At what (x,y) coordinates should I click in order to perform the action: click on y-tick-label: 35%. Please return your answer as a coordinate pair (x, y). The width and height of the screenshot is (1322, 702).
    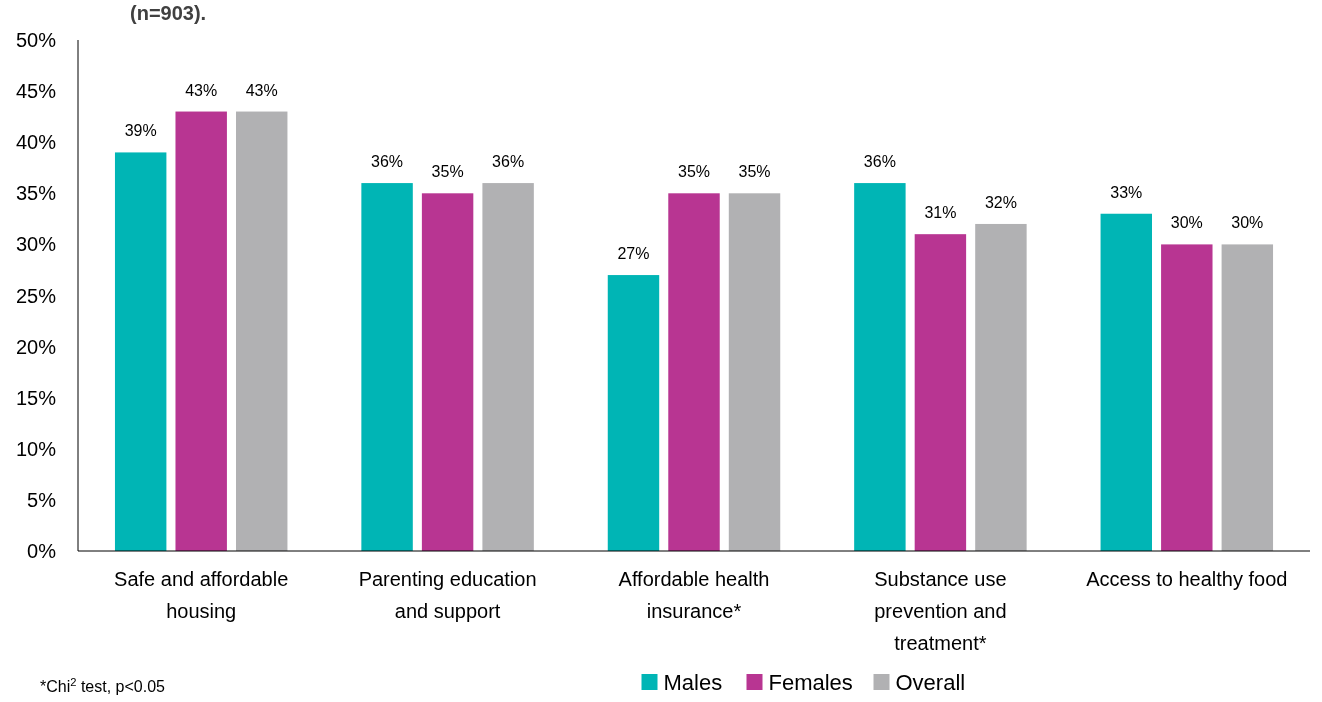
    Looking at the image, I should click on (36, 193).